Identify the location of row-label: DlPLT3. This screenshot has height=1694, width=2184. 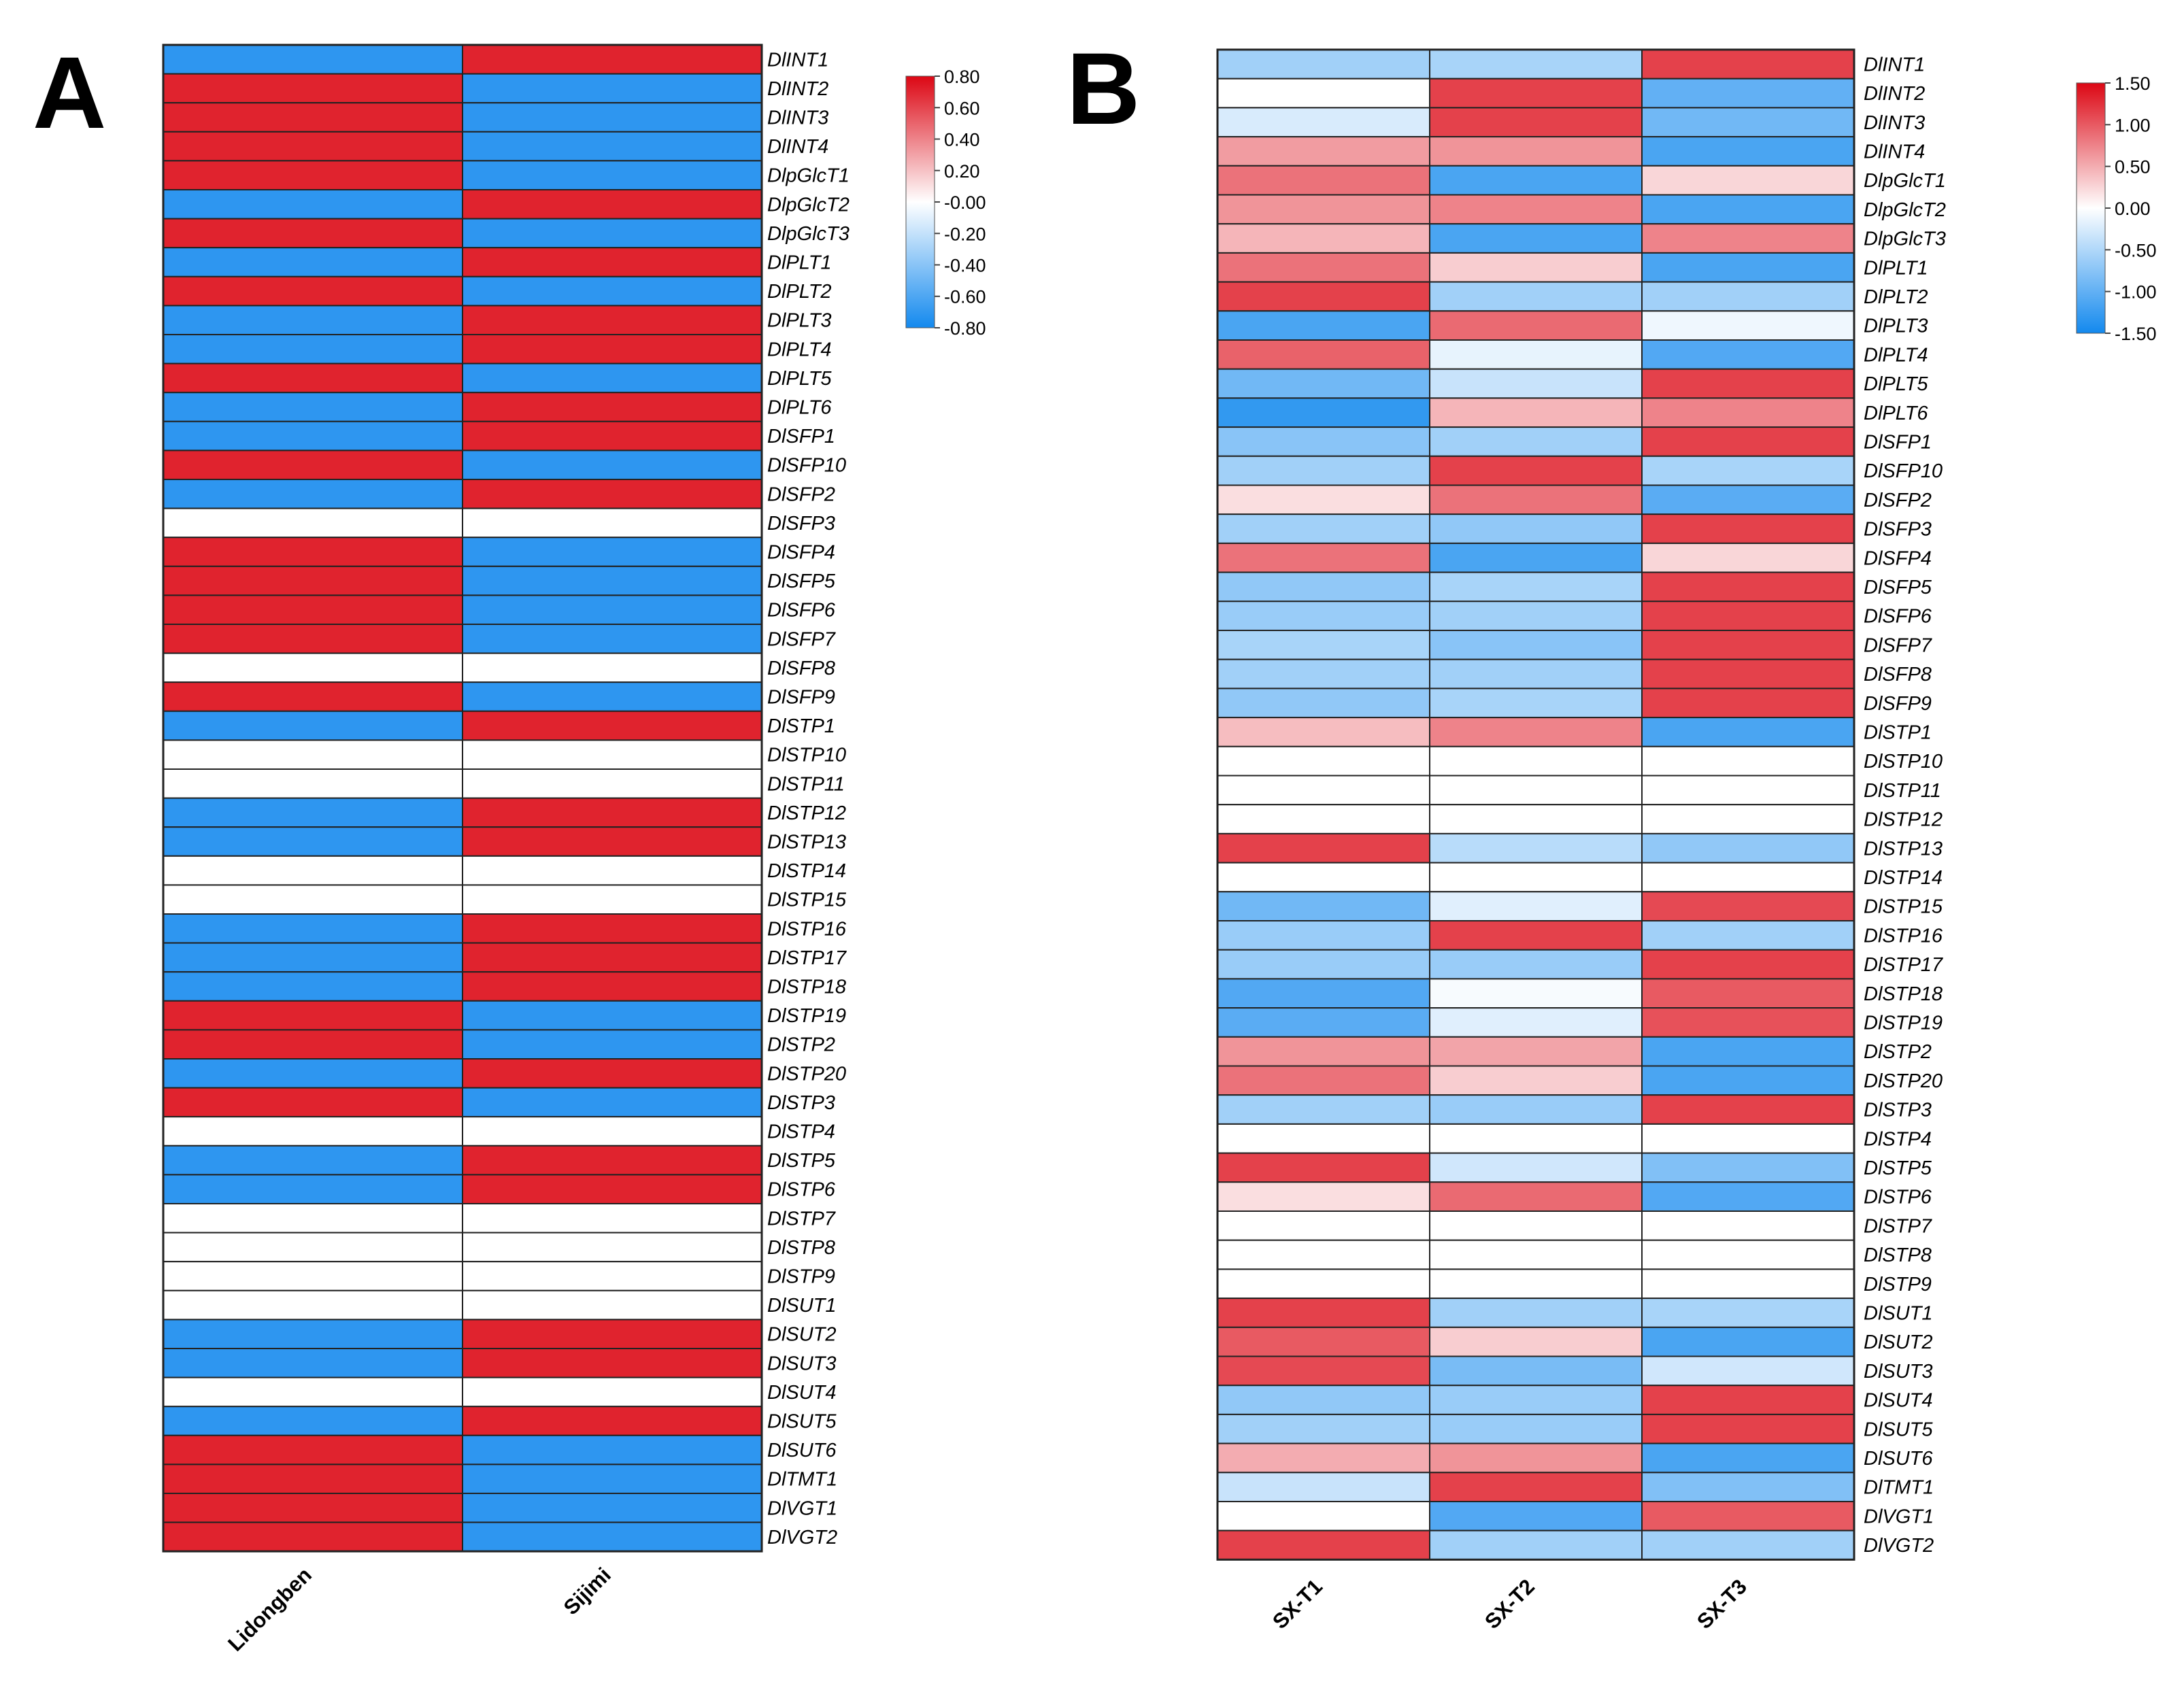
(800, 321).